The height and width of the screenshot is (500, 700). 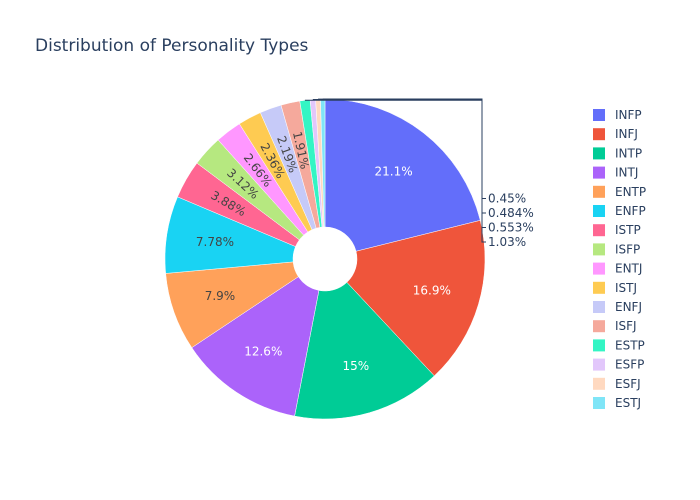 I want to click on slice-label-esfp: 0.553%, so click(x=511, y=228).